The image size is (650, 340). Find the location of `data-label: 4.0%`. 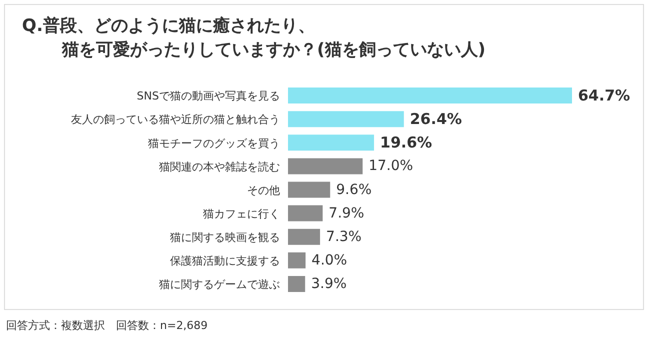

data-label: 4.0% is located at coordinates (330, 260).